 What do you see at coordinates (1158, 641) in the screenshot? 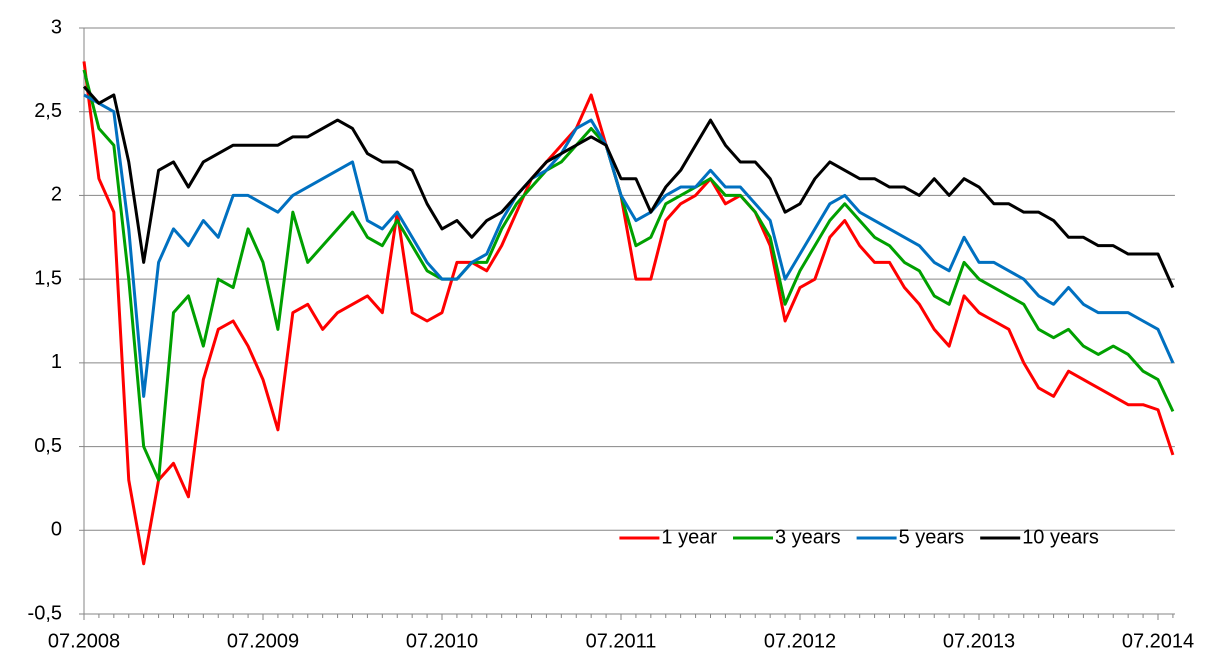
I see `x-tick-label: 07.2014` at bounding box center [1158, 641].